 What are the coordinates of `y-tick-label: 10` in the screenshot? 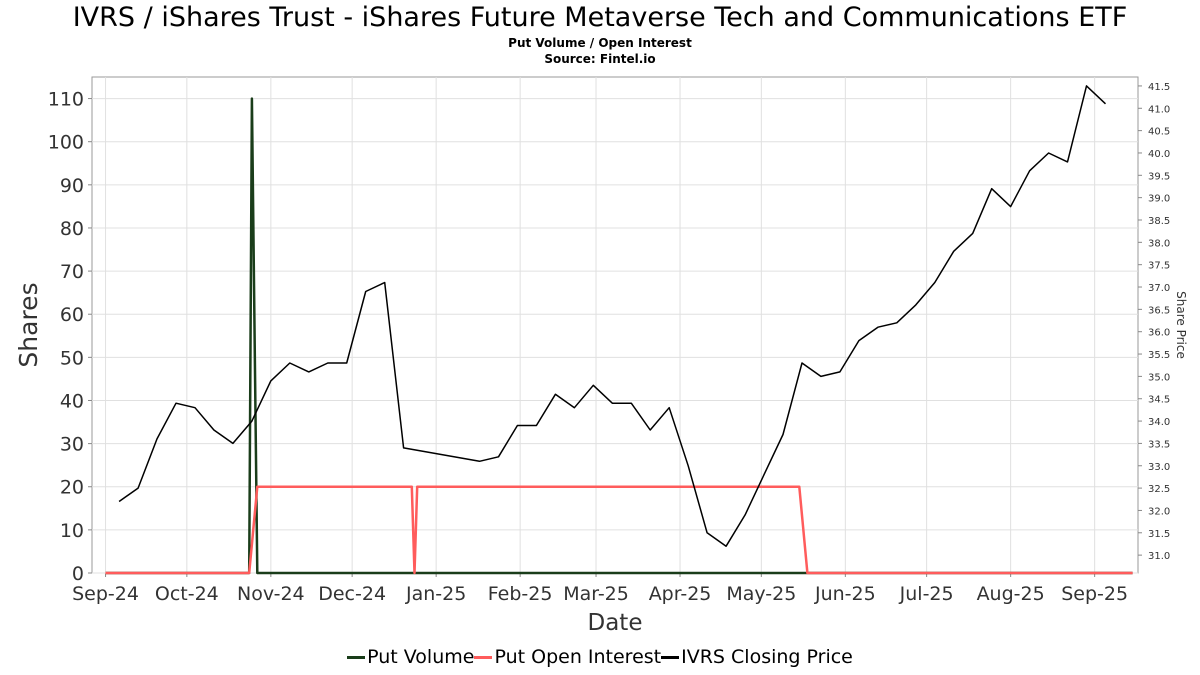 It's located at (72, 531).